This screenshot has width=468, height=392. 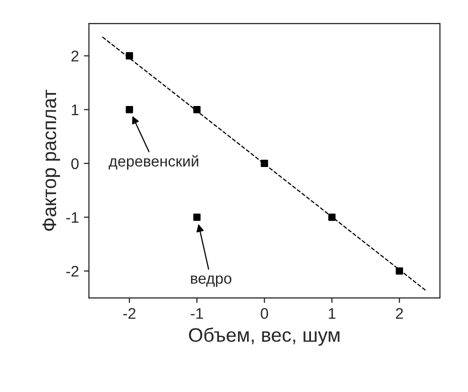 I want to click on y-tick-label: 2, so click(x=74, y=56).